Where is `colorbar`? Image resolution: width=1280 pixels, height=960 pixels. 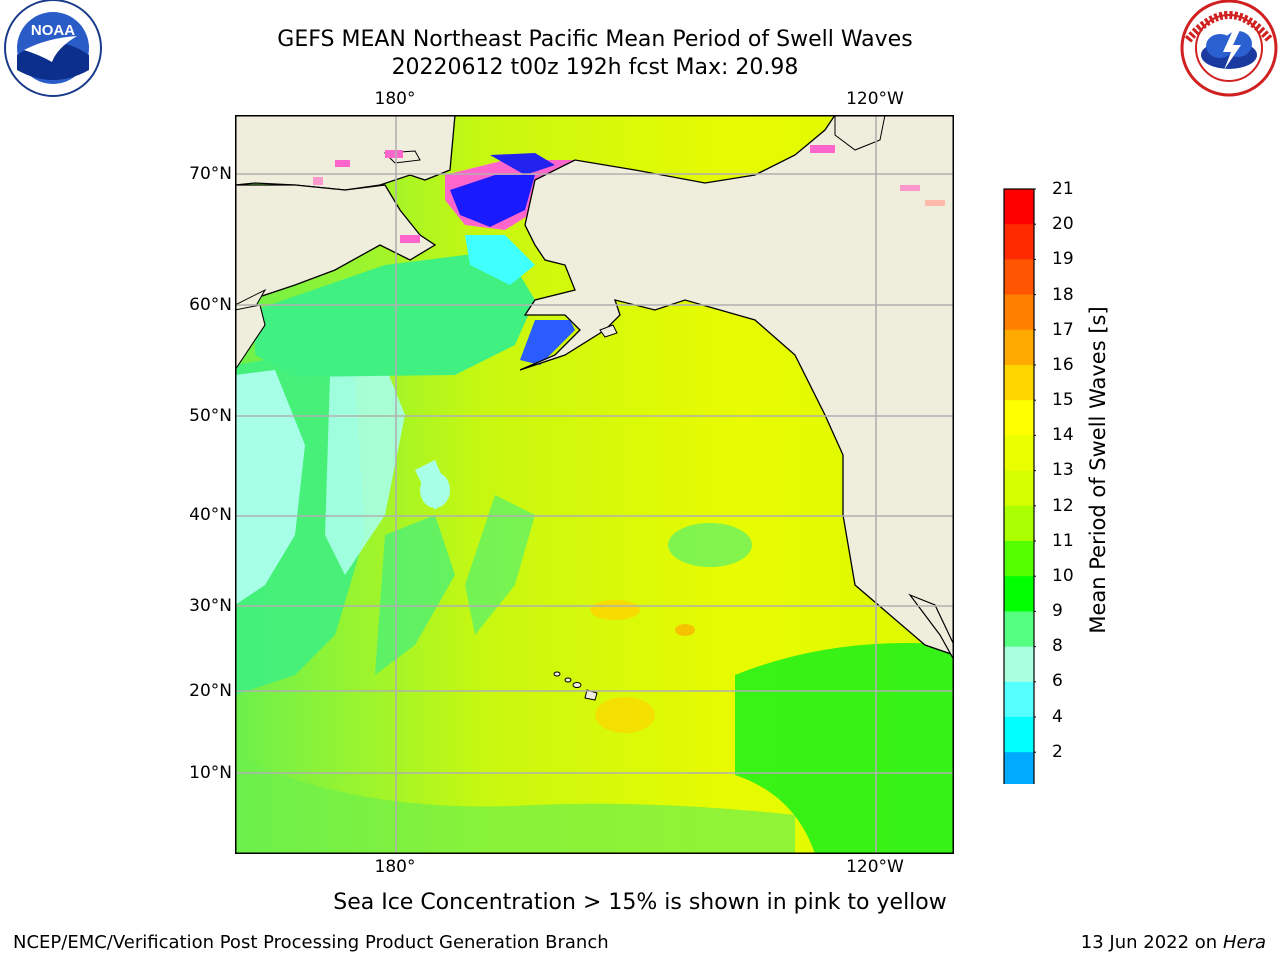
colorbar is located at coordinates (1019, 486).